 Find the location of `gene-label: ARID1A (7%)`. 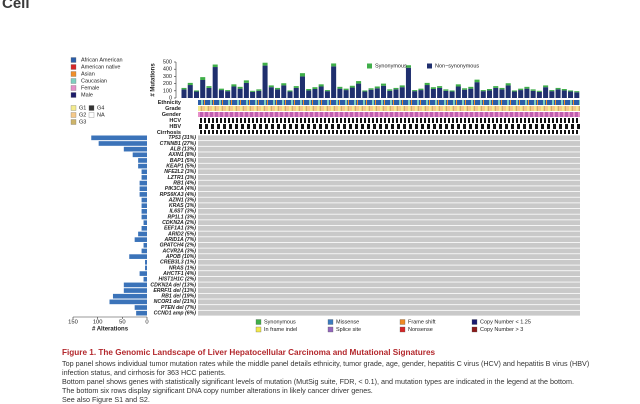

gene-label: ARID1A (7%) is located at coordinates (179, 240).